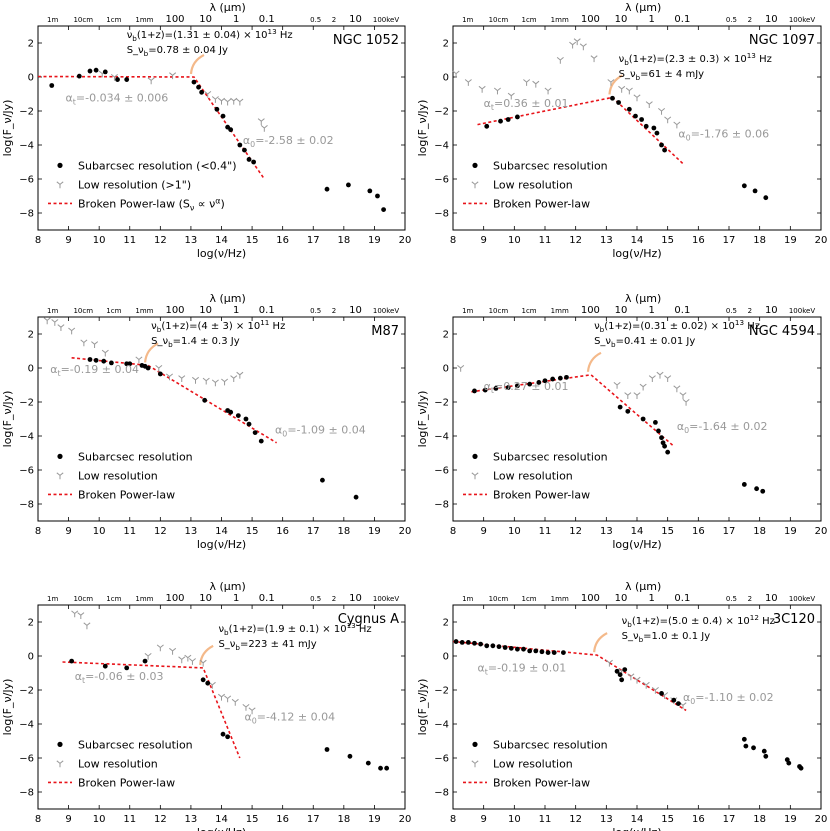  Describe the element at coordinates (666, 637) in the screenshot. I see `break-flux: S_νb=1.0 ± 0.1 Jy` at that location.